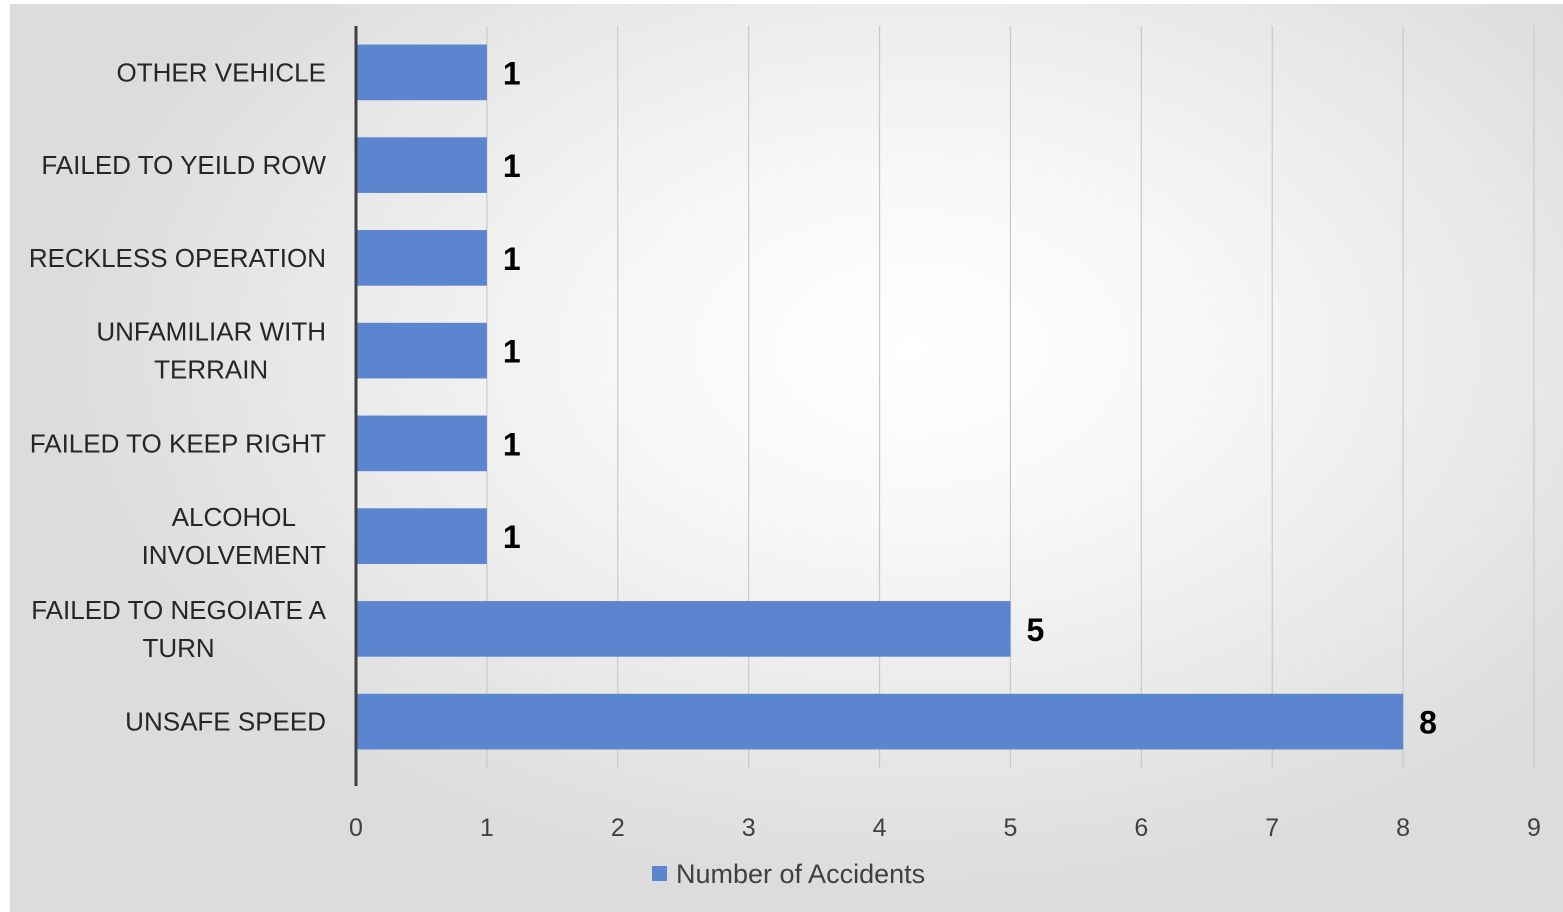  What do you see at coordinates (1272, 828) in the screenshot?
I see `x-tick-label: 7` at bounding box center [1272, 828].